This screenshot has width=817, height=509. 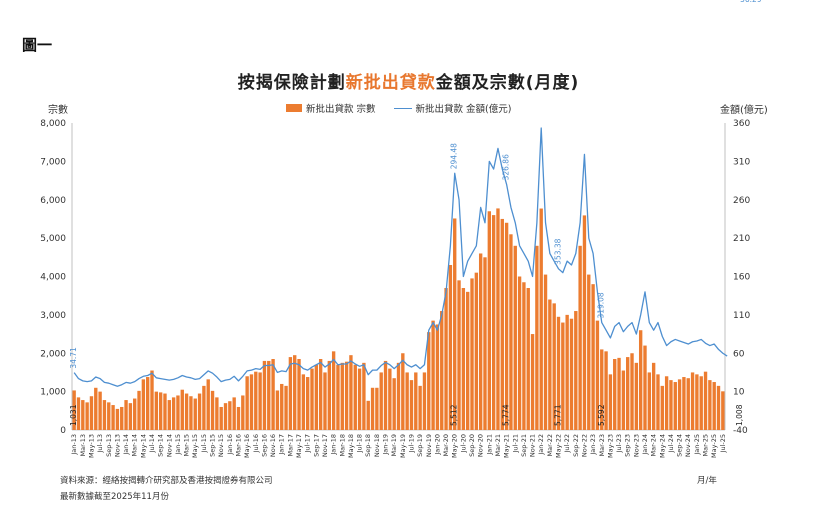 I want to click on x-tick-label: May-23, so click(x=610, y=446).